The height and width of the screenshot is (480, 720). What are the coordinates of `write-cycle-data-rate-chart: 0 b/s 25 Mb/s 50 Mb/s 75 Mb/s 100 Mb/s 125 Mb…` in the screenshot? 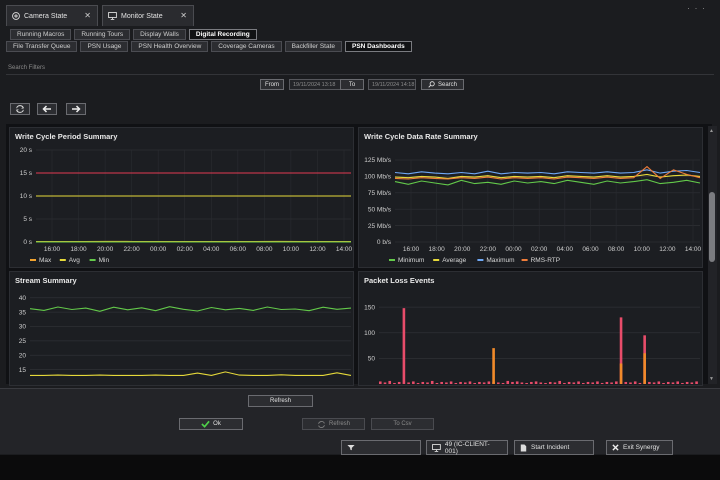 It's located at (531, 198).